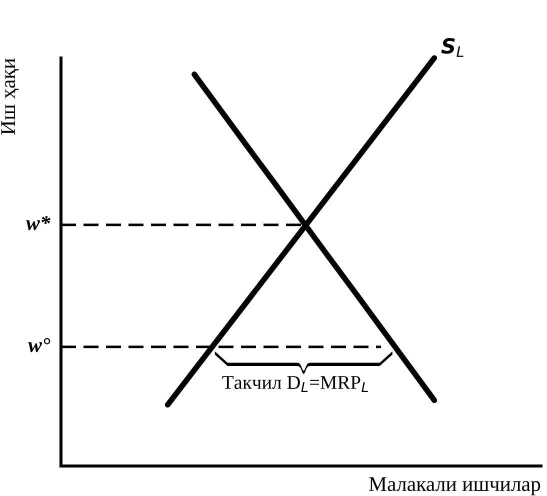  I want to click on x-axis-title: Малакали ишчилар, so click(454, 486).